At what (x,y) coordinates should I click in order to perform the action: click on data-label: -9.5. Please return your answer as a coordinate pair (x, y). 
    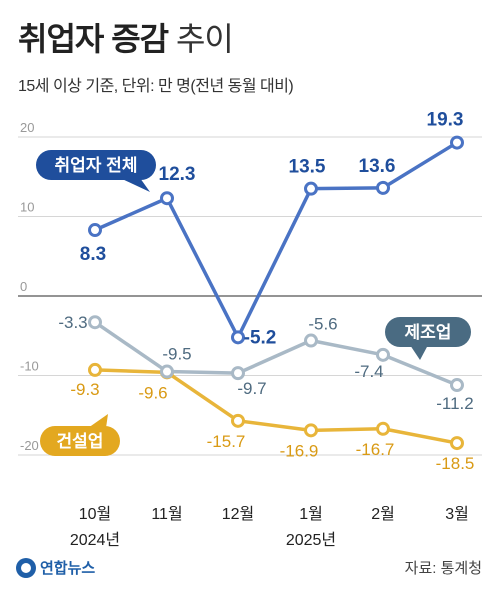
    Looking at the image, I should click on (176, 354).